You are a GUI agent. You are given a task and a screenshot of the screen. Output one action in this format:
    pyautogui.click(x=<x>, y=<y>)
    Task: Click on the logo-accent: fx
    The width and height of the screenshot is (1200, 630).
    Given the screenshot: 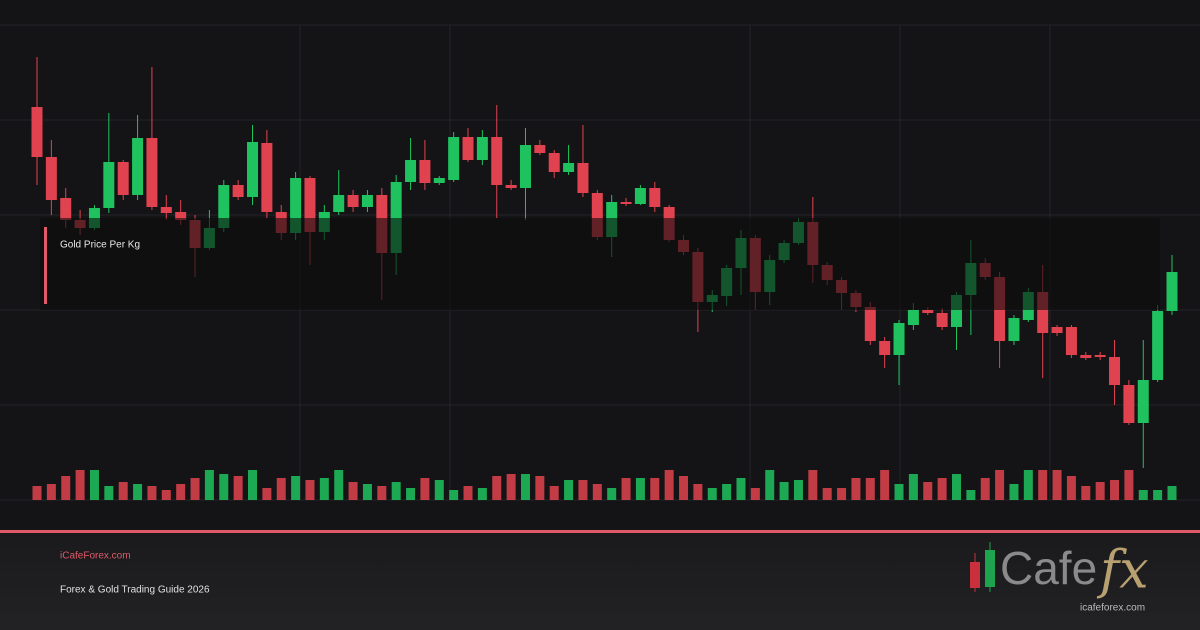 What is the action you would take?
    pyautogui.click(x=1122, y=571)
    